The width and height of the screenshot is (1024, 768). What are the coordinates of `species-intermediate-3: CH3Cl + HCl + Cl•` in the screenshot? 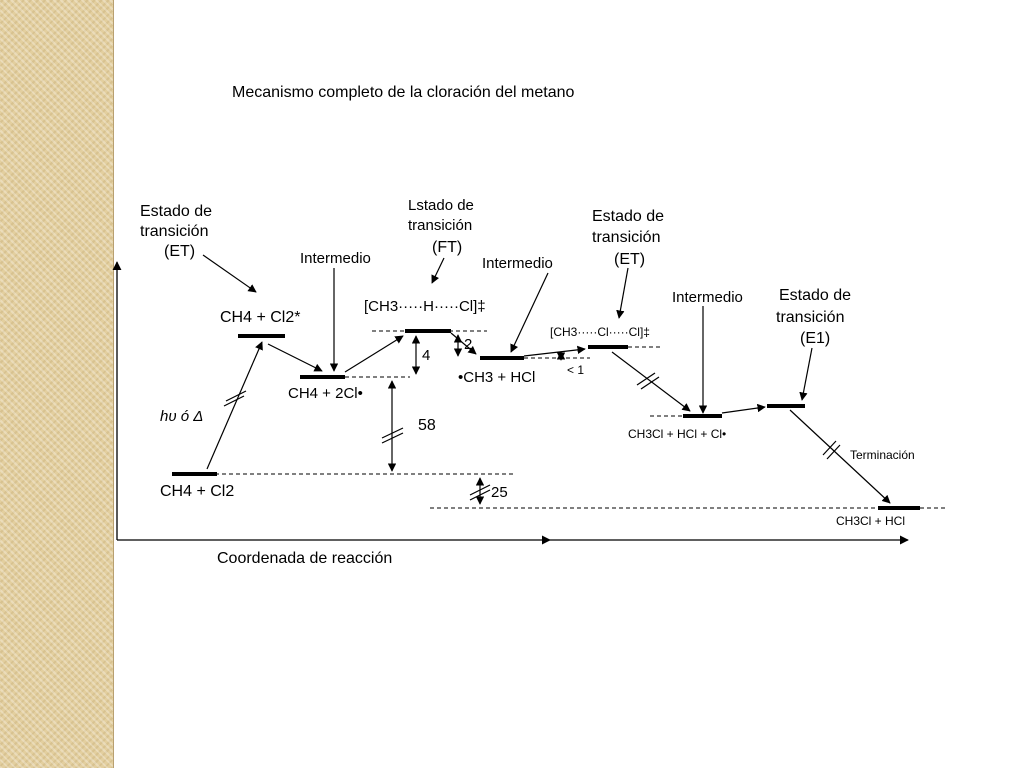 It's located at (677, 434).